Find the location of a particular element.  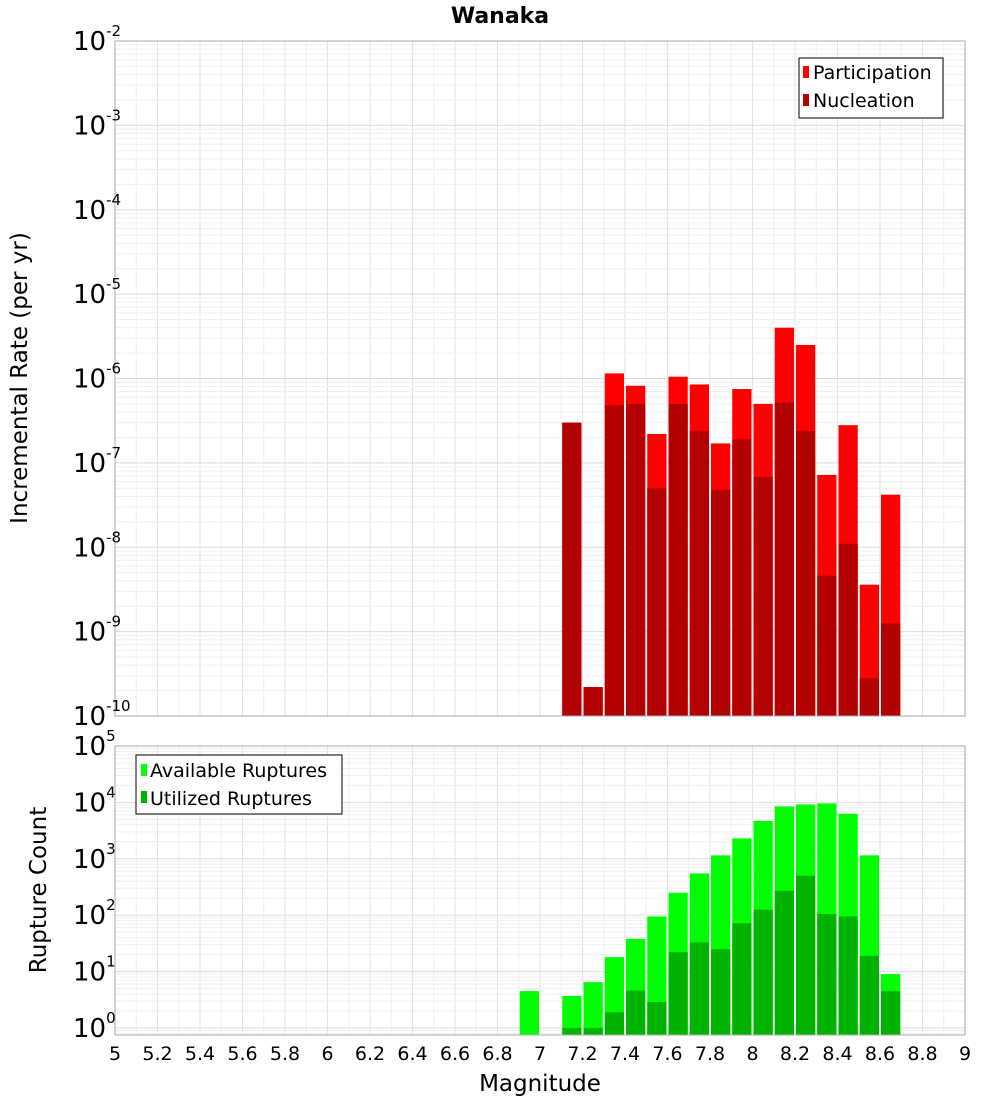

x-tick-label: 7.8 is located at coordinates (710, 1054).